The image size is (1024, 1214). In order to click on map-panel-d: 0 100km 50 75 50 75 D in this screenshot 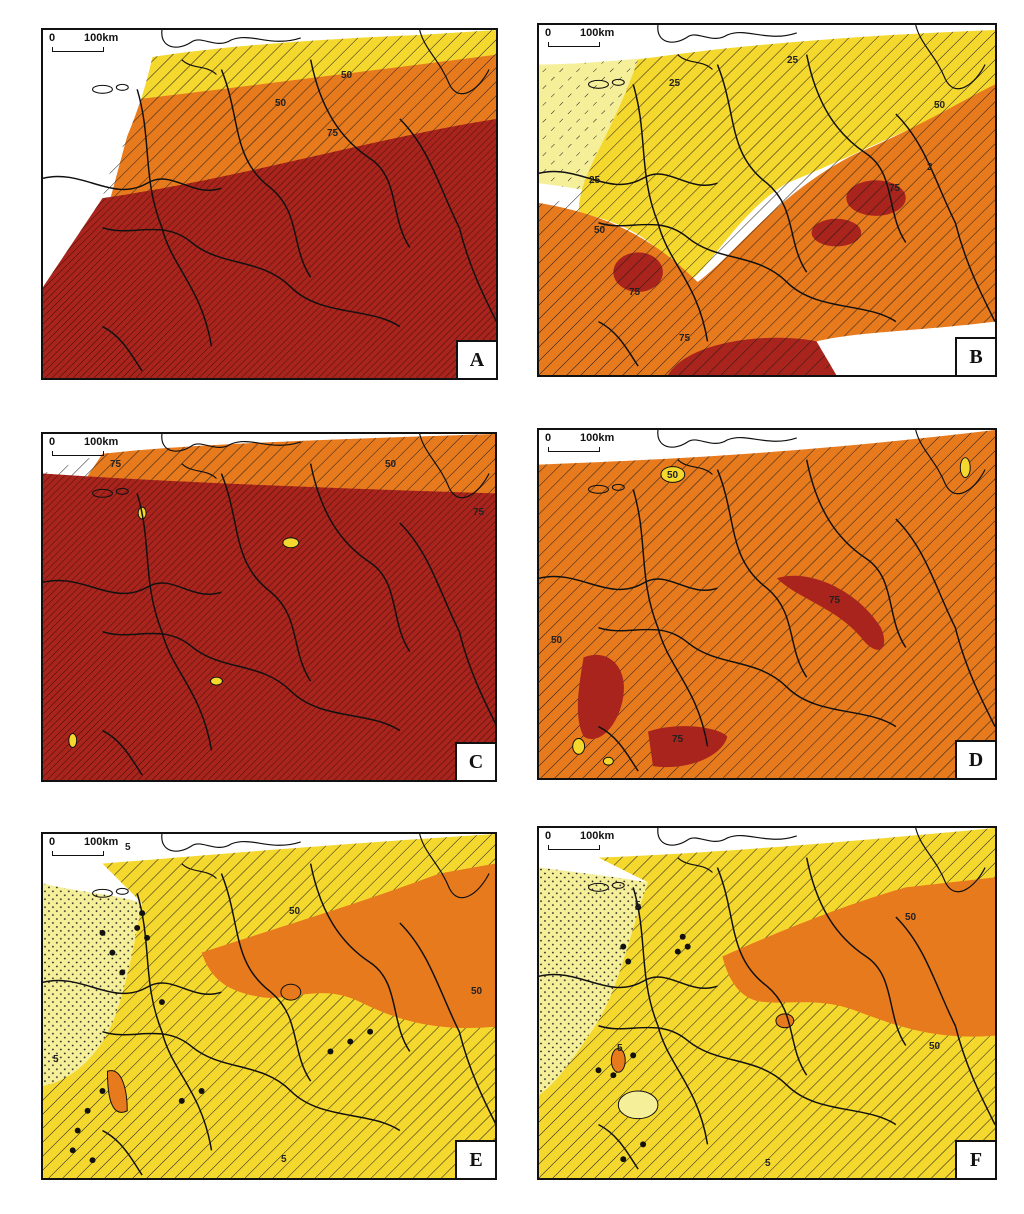, I will do `click(767, 604)`.